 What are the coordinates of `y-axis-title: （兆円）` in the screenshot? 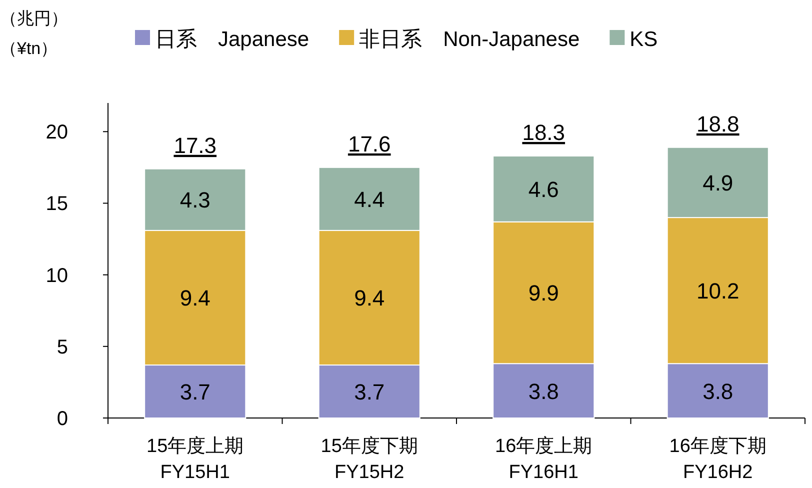 It's located at (34, 18).